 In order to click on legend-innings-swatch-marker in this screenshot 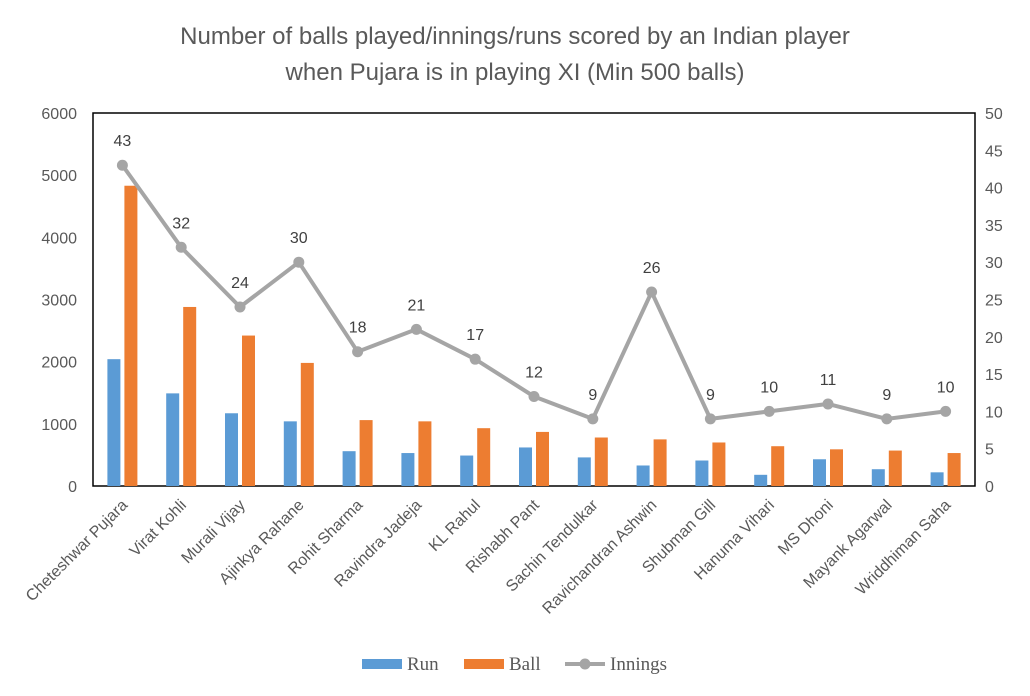, I will do `click(585, 664)`.